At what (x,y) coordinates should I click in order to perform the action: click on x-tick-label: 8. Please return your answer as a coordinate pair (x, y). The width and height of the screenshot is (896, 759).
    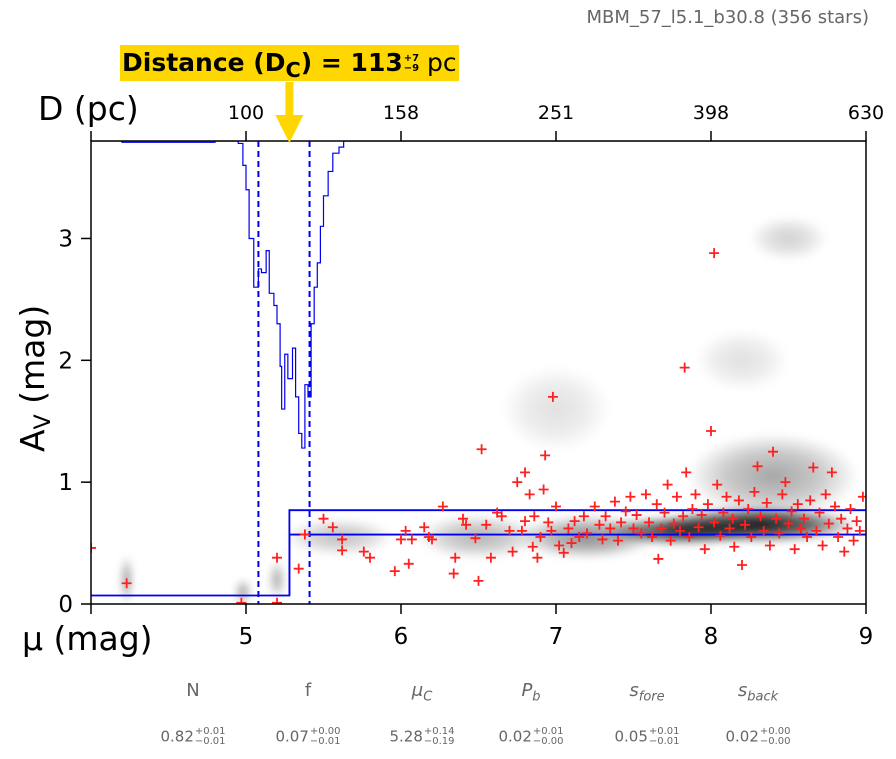
    Looking at the image, I should click on (711, 637).